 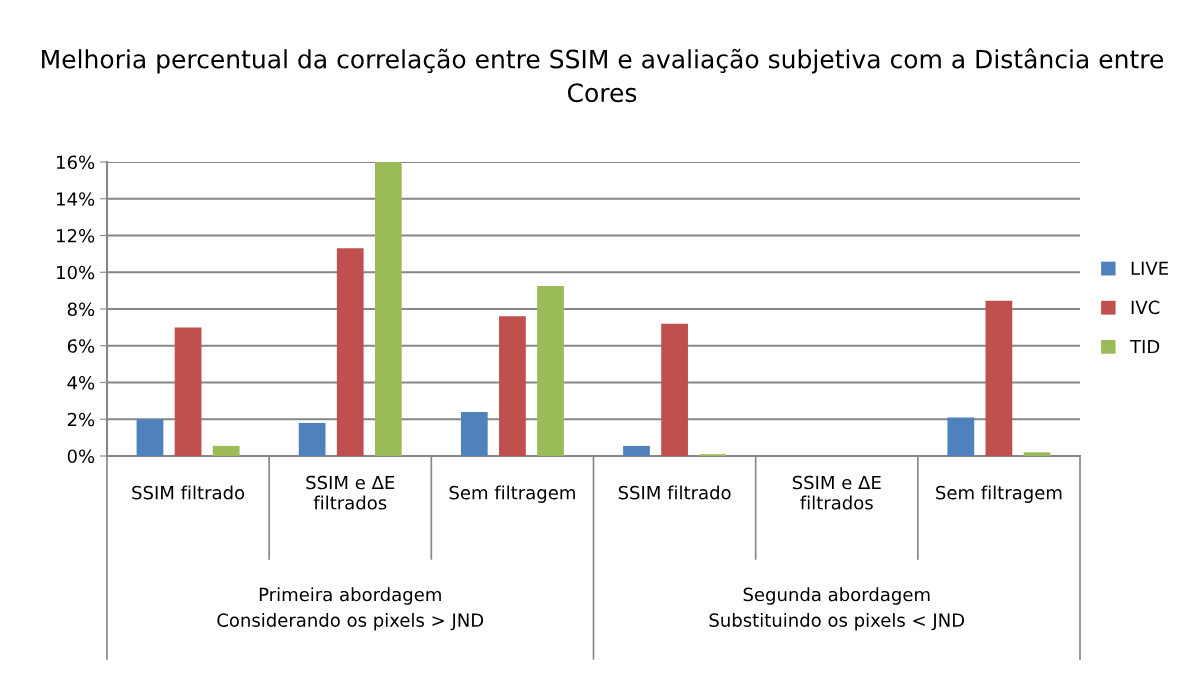 I want to click on y-tick-label: 0%, so click(x=81, y=456).